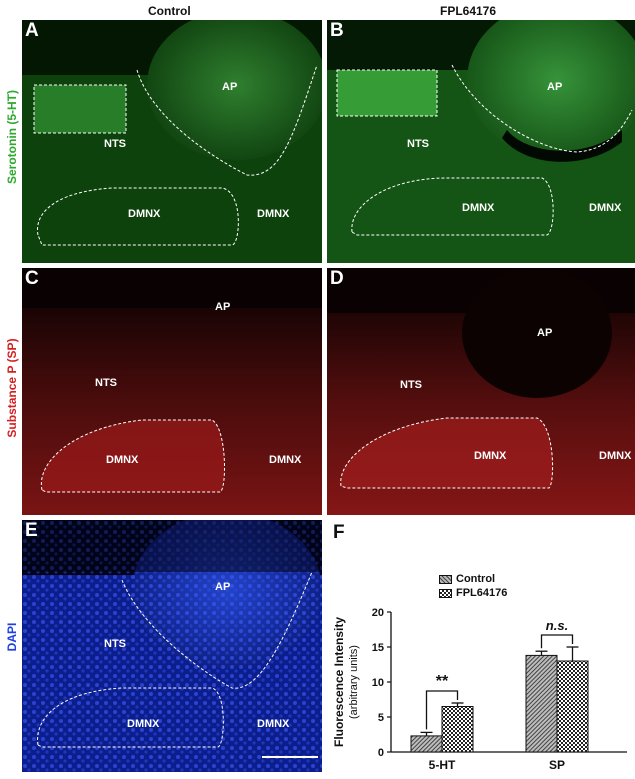  I want to click on panel-c-label-nts: NTS, so click(106, 383).